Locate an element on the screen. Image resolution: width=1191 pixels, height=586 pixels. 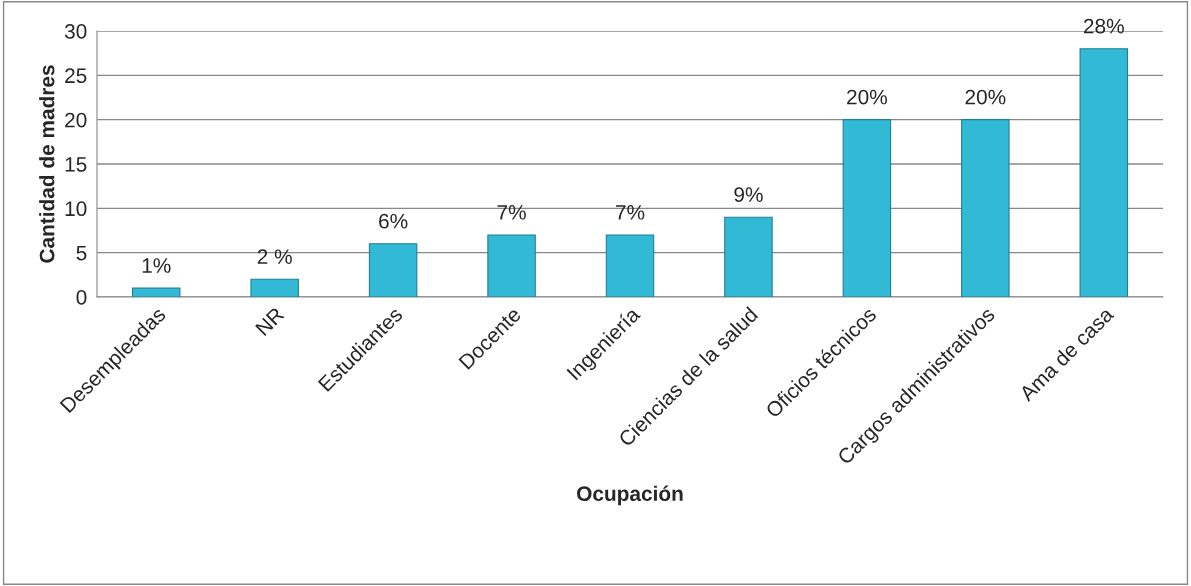
y-tick-label: 10 is located at coordinates (76, 209).